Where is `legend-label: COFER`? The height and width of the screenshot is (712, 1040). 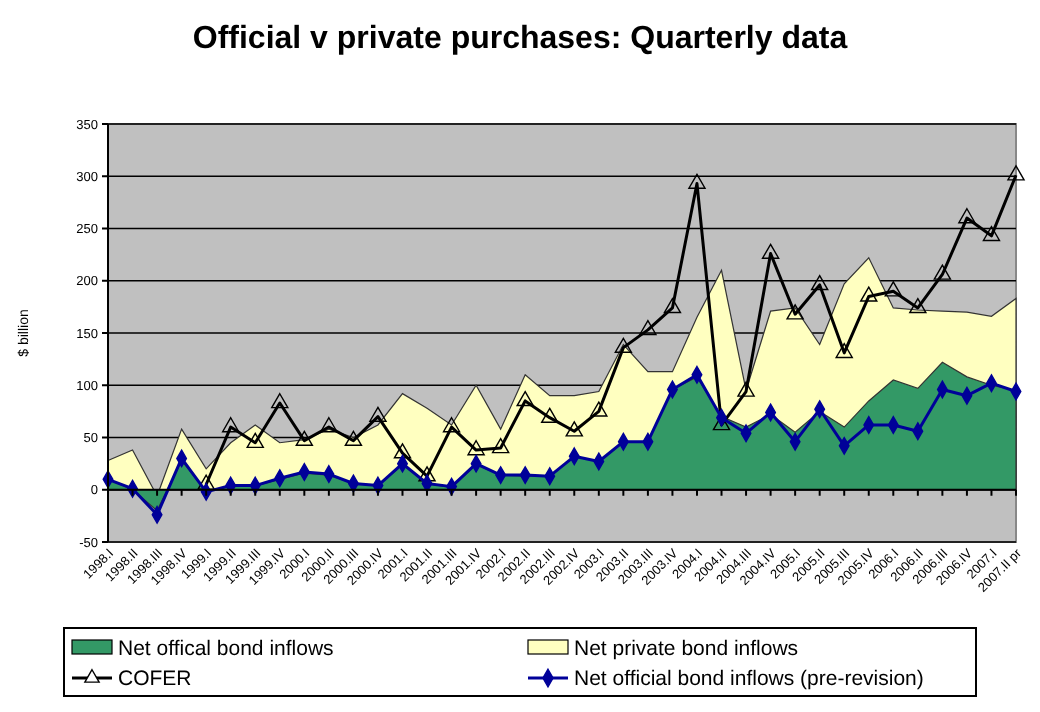 legend-label: COFER is located at coordinates (155, 679).